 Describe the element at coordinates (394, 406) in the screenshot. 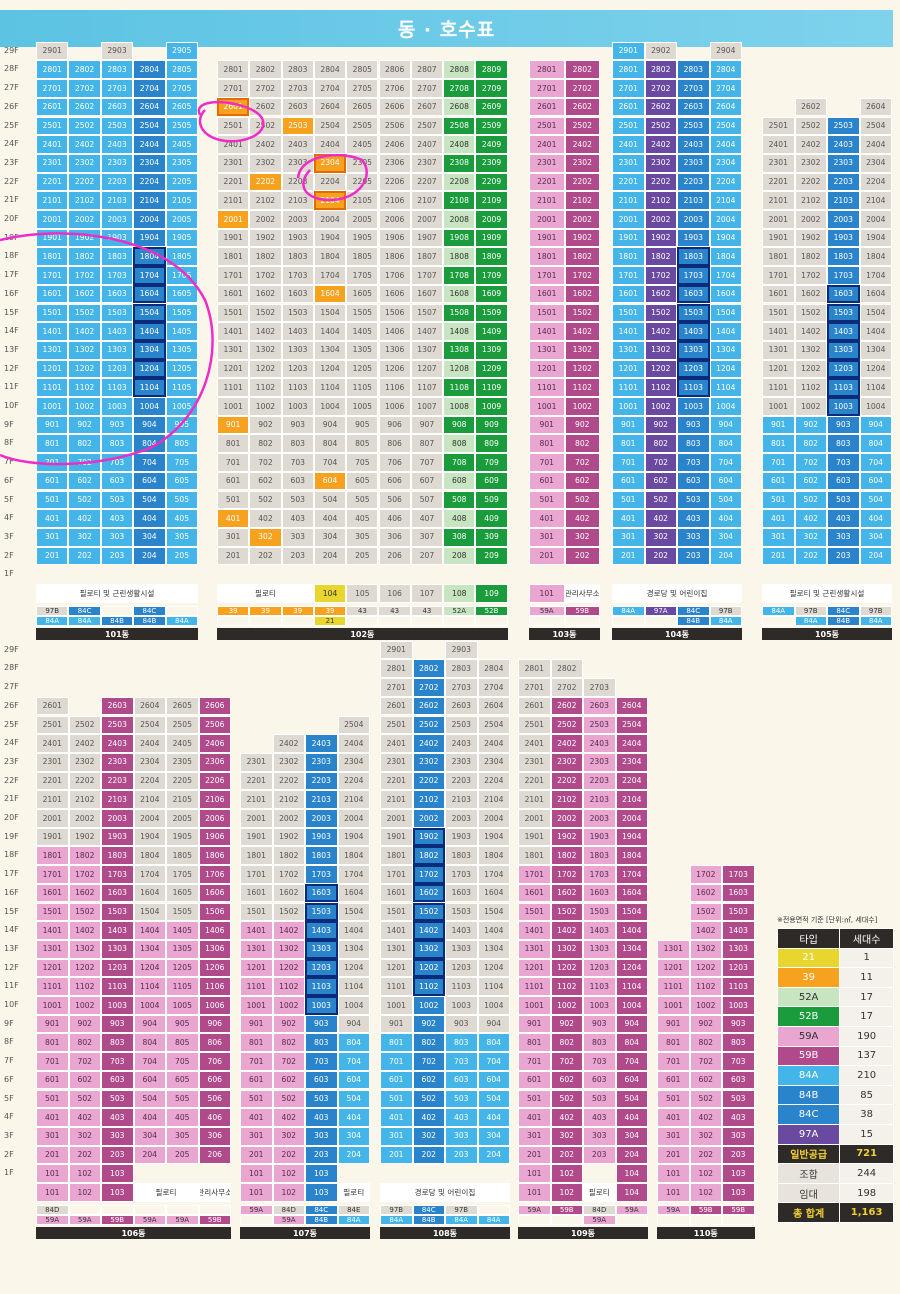

I see `unit-cell: 1006` at that location.